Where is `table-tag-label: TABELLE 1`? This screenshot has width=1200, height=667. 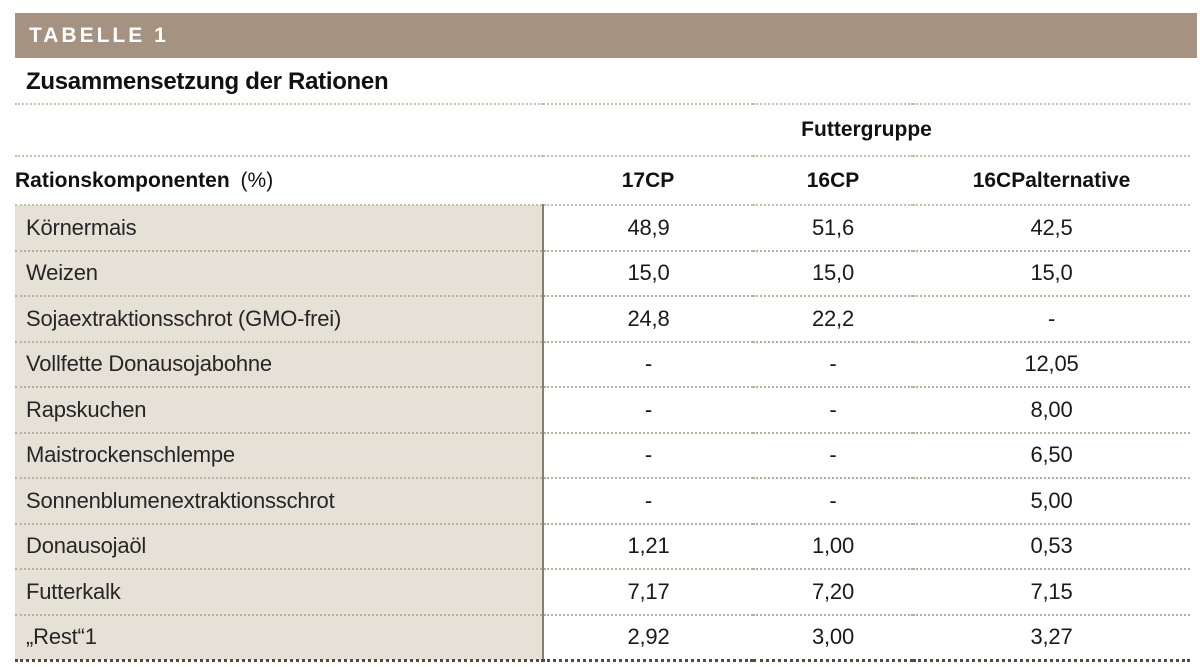 table-tag-label: TABELLE 1 is located at coordinates (99, 35).